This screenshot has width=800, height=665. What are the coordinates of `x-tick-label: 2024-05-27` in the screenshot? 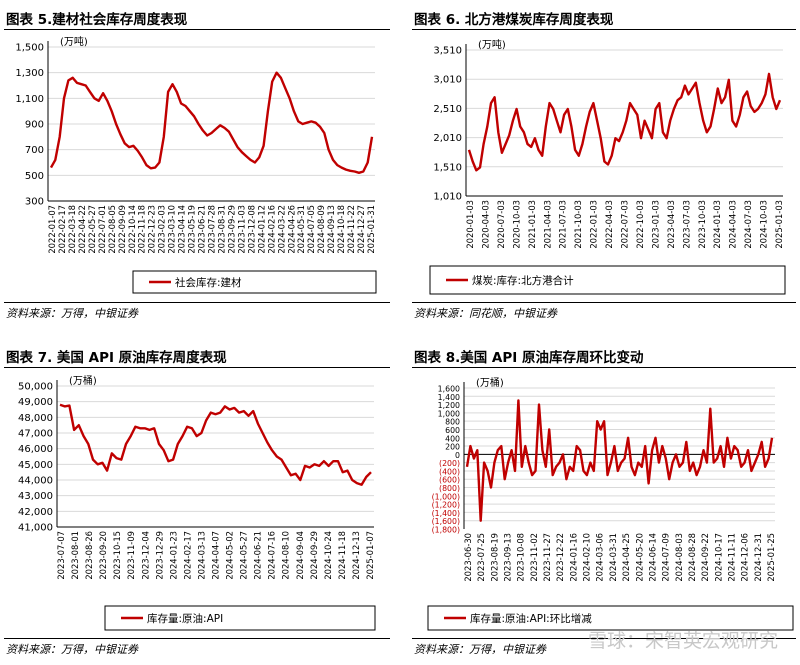 It's located at (244, 555).